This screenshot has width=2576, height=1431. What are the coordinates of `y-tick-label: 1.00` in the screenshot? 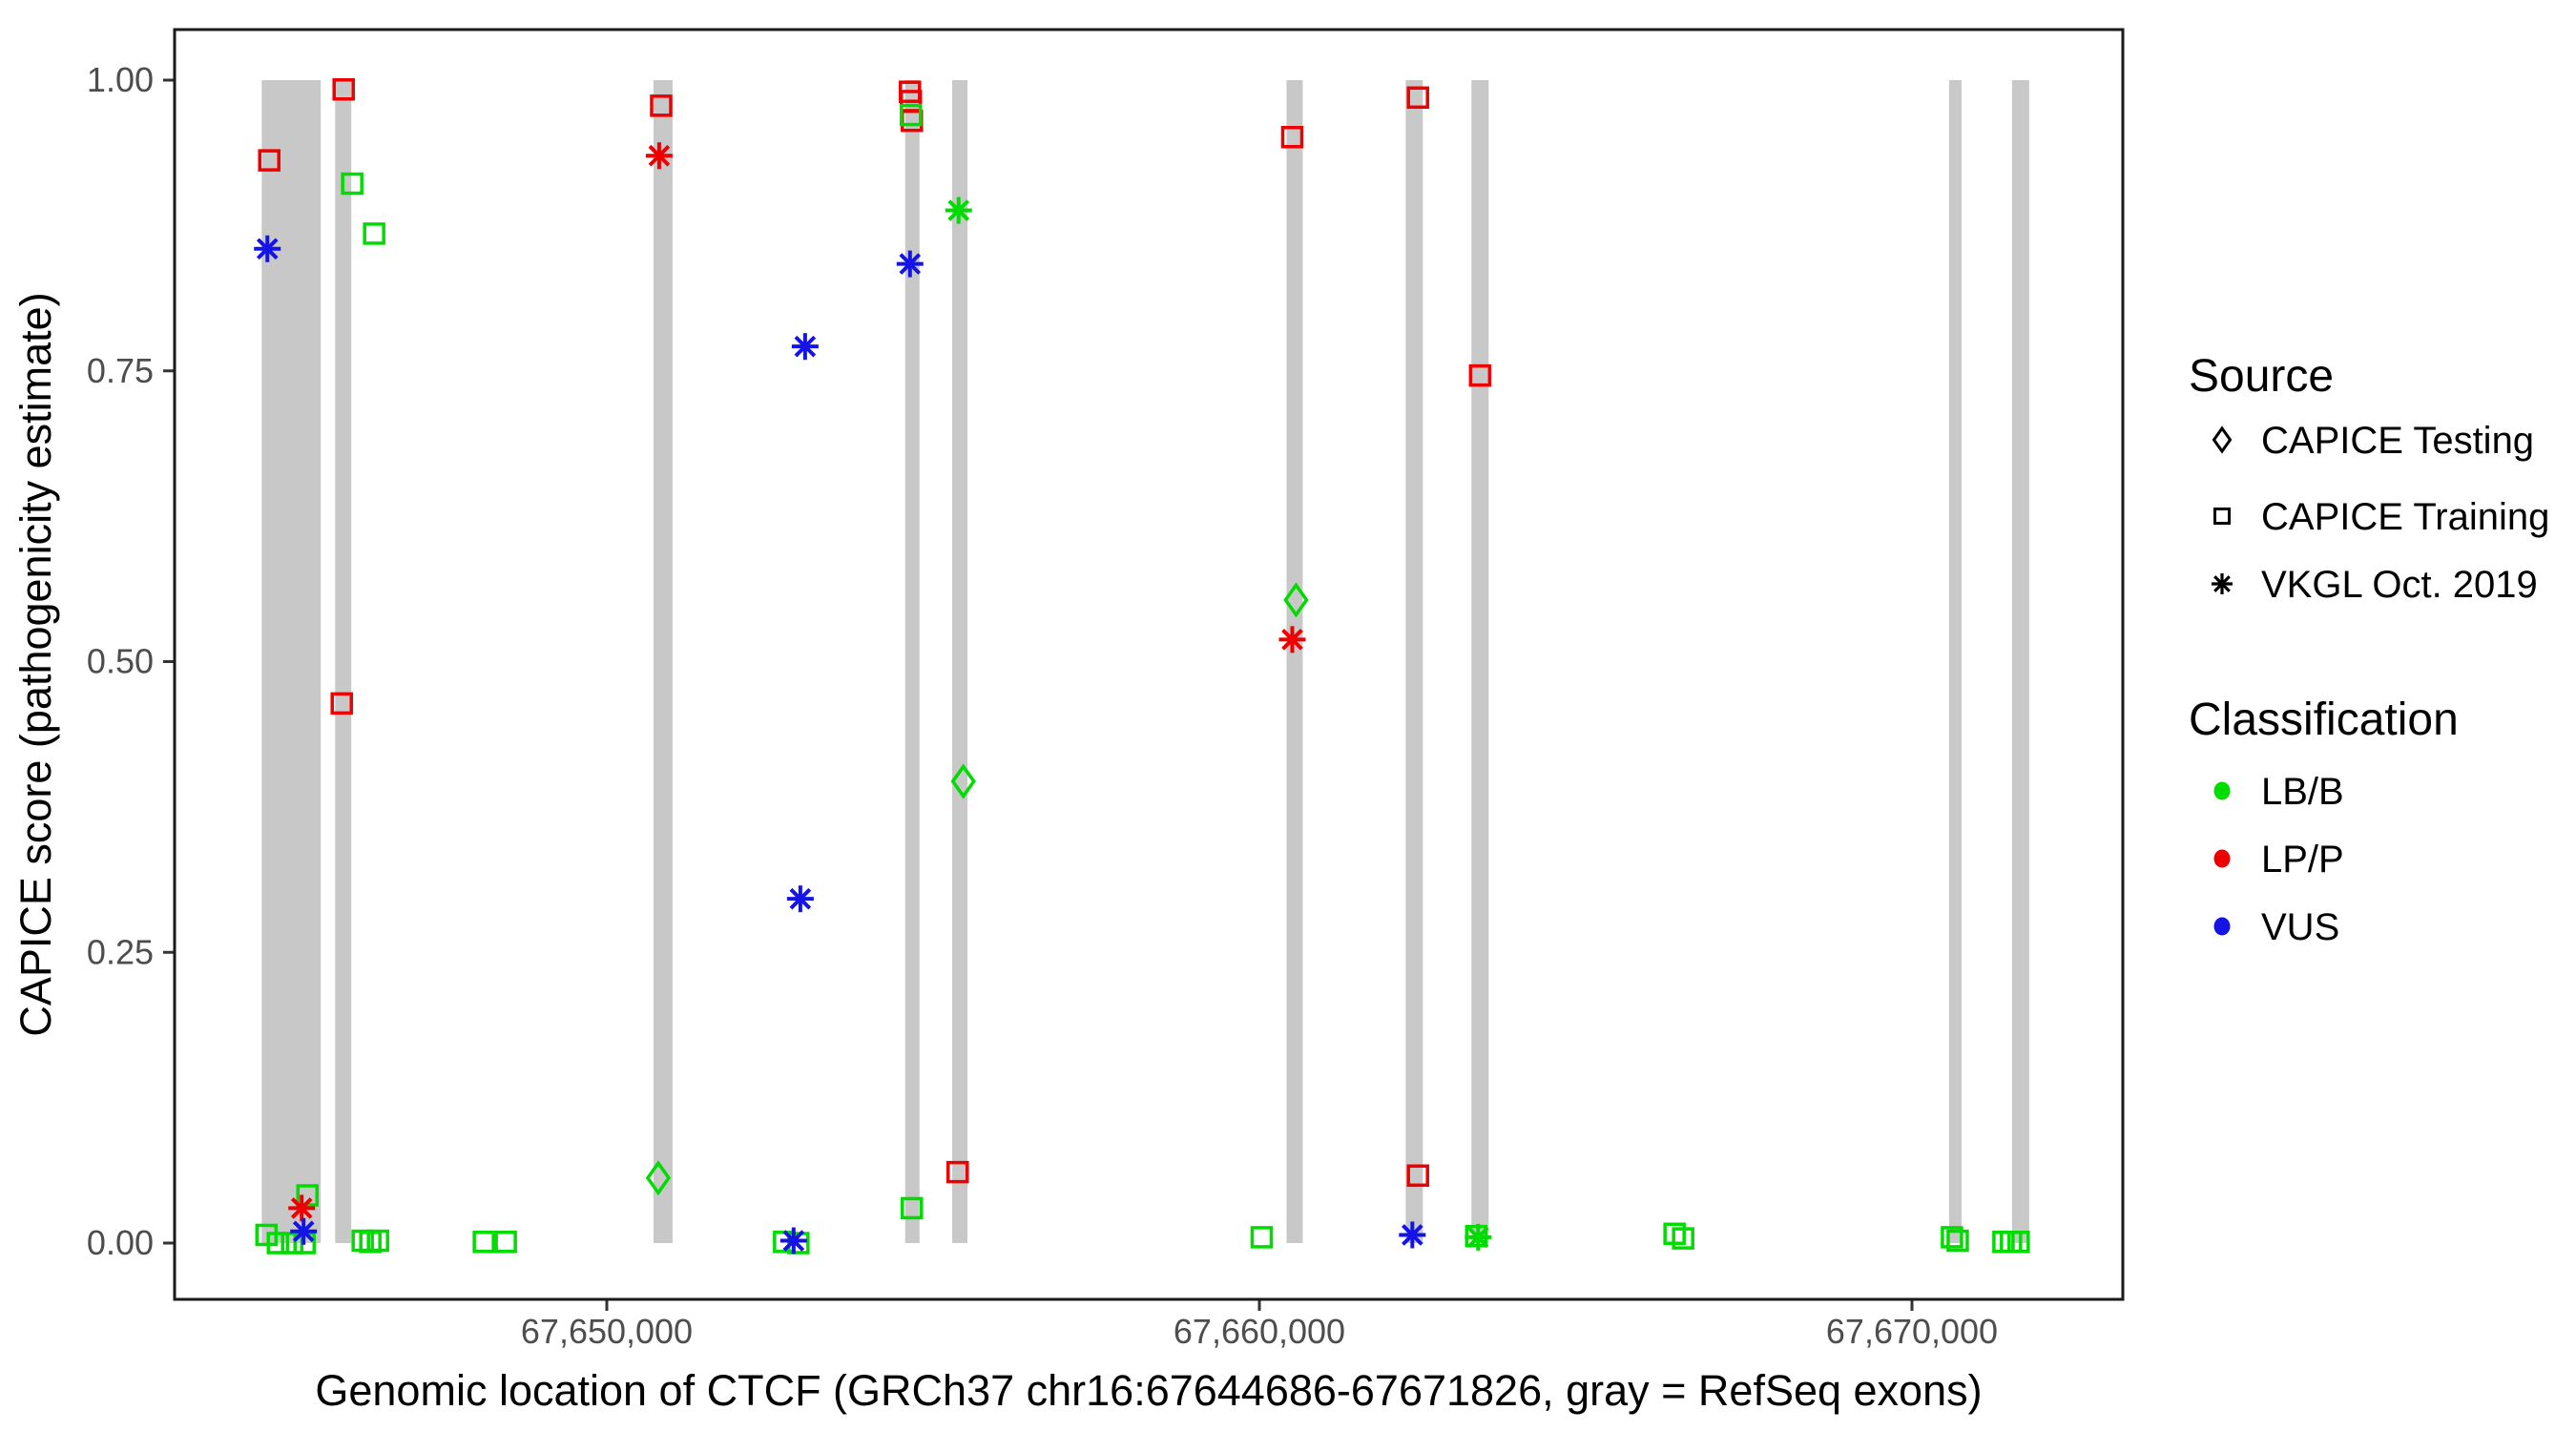 It's located at (120, 79).